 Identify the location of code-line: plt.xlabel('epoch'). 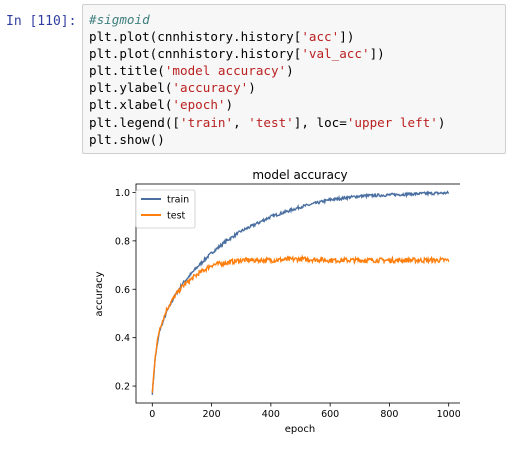
(161, 104).